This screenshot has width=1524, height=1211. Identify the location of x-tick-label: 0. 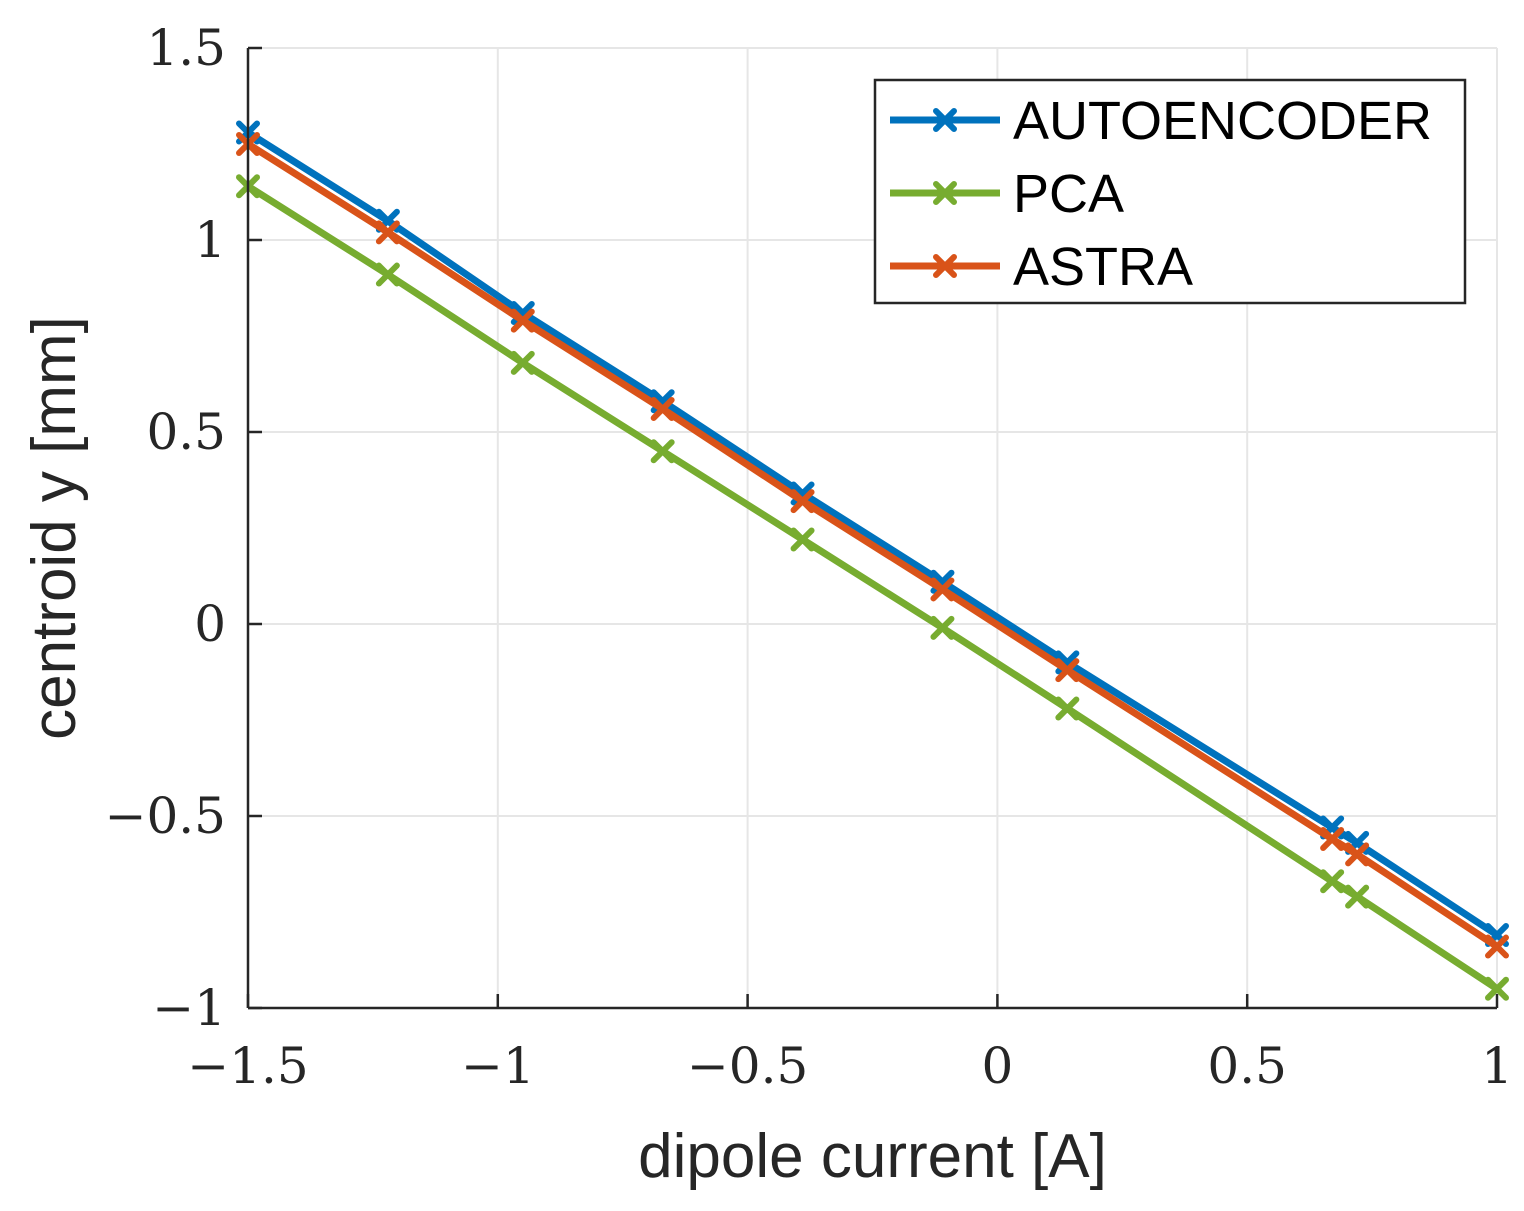
(997, 1066).